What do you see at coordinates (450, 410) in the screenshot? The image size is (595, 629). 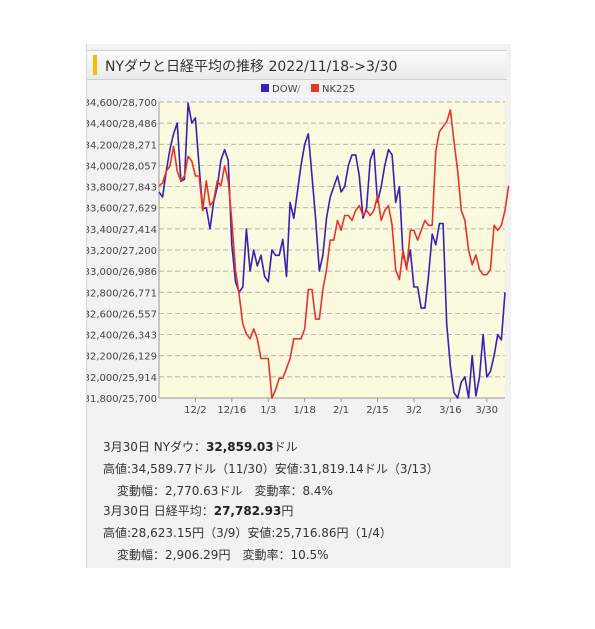 I see `x-tick-label: 3/16` at bounding box center [450, 410].